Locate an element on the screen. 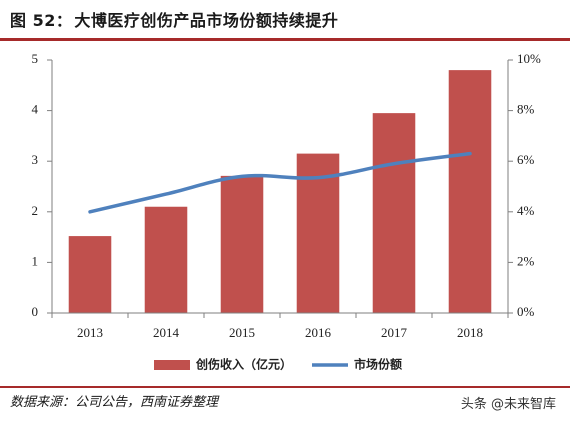  y-left-tick-label: 3 is located at coordinates (35, 159).